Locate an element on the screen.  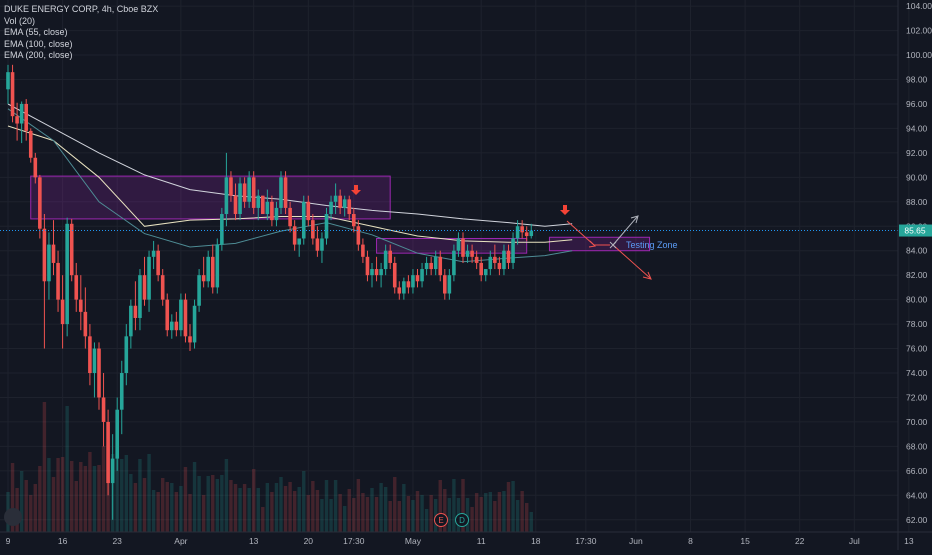
last-price-value: 85.65 is located at coordinates (915, 231).